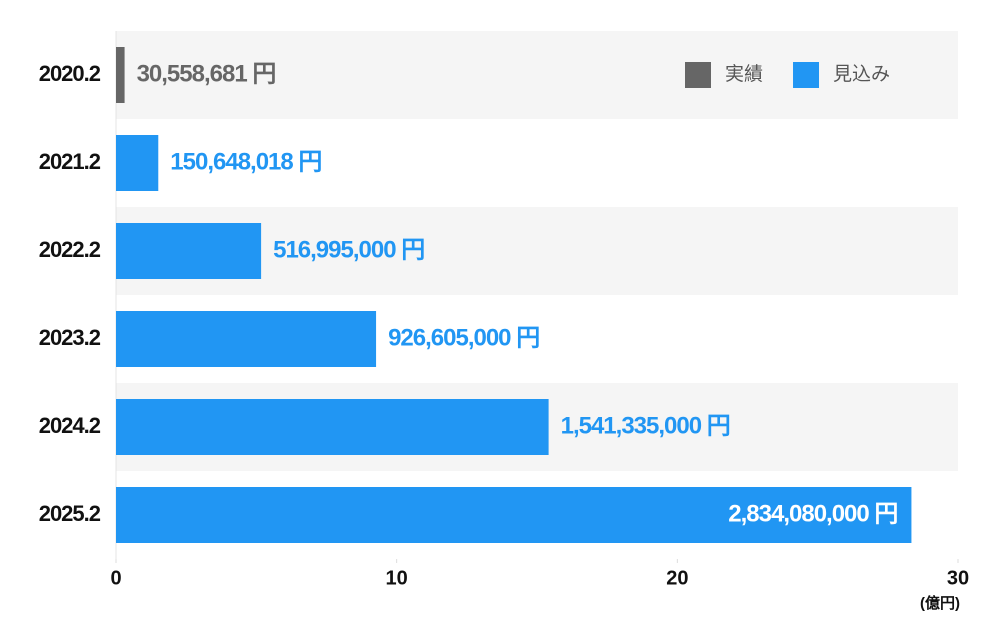 The image size is (1000, 629). I want to click on y-tick-label: 2023.2, so click(70, 337).